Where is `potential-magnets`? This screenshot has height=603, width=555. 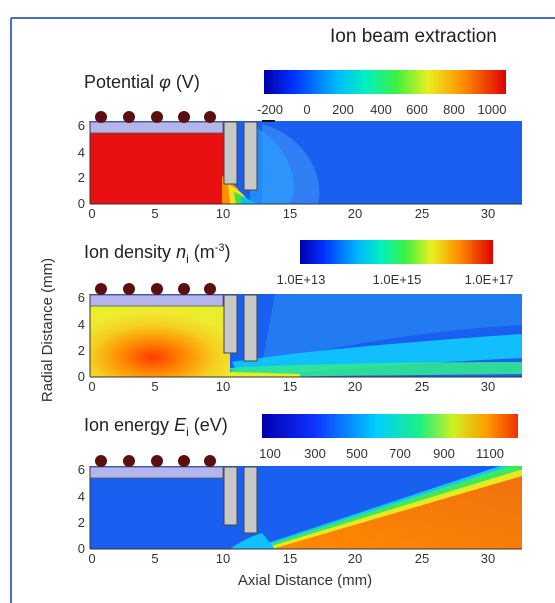 potential-magnets is located at coordinates (155, 117).